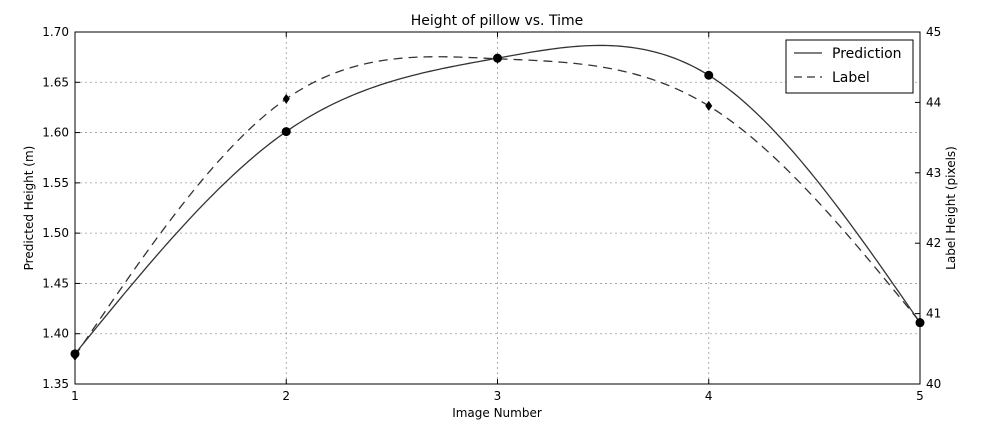 The image size is (1000, 432). I want to click on legend-box, so click(849, 66).